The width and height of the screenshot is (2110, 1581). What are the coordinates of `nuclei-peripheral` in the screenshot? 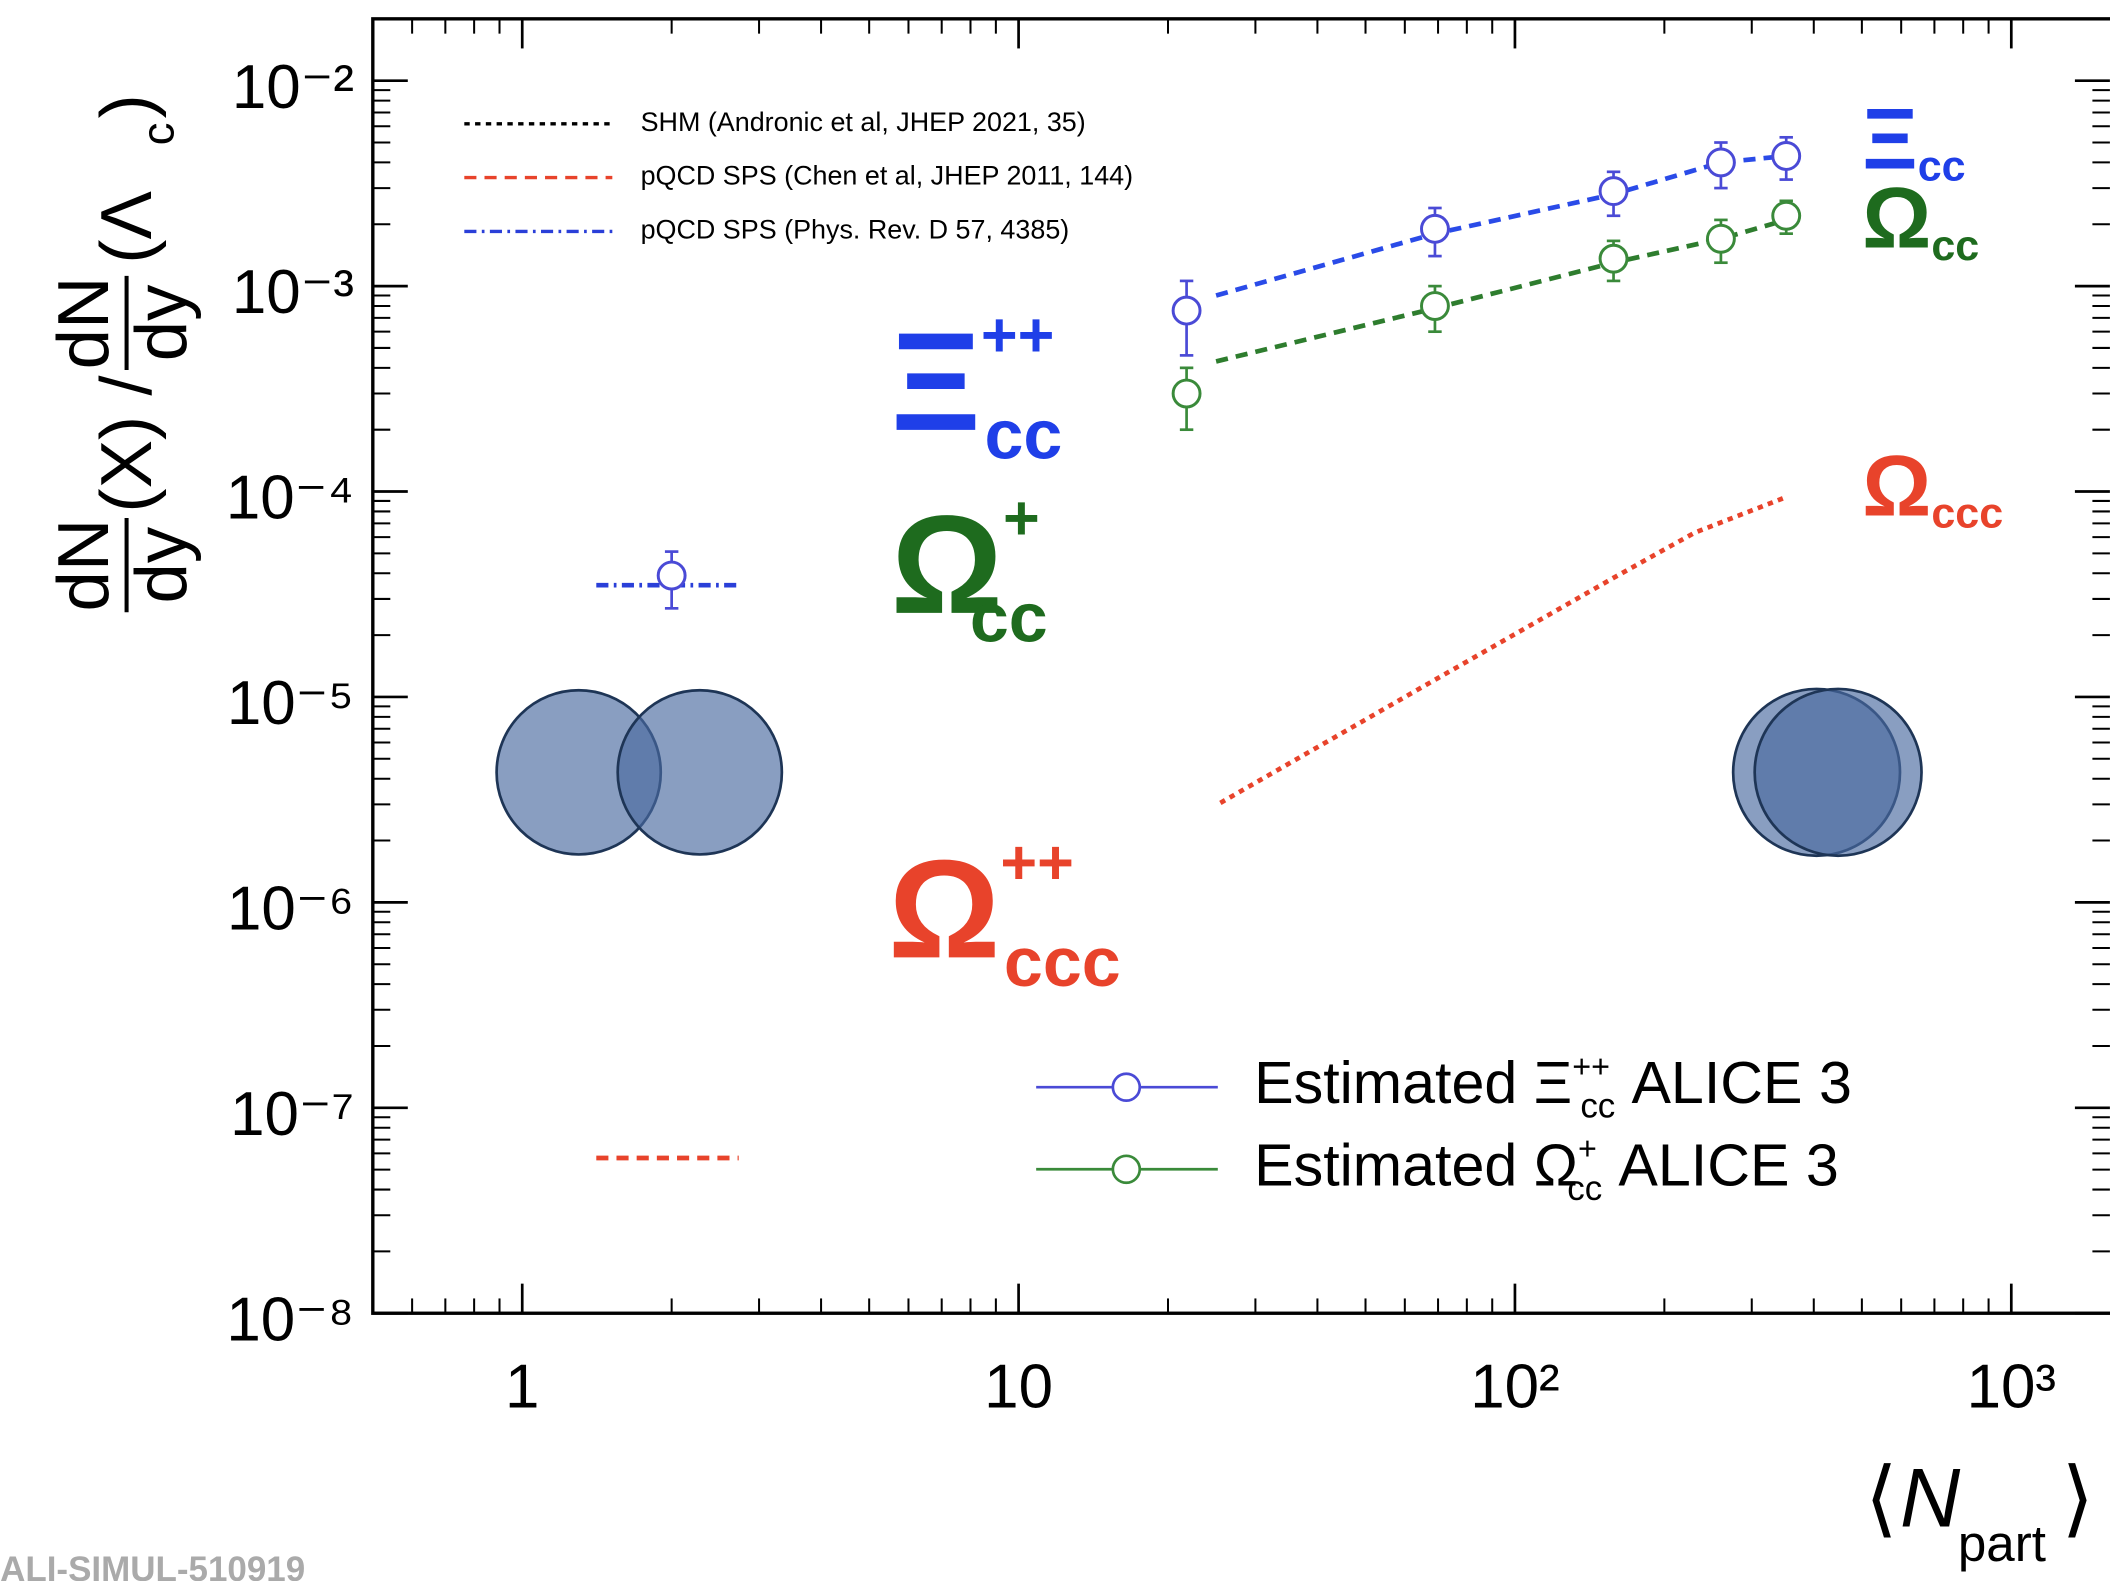 It's located at (639, 772).